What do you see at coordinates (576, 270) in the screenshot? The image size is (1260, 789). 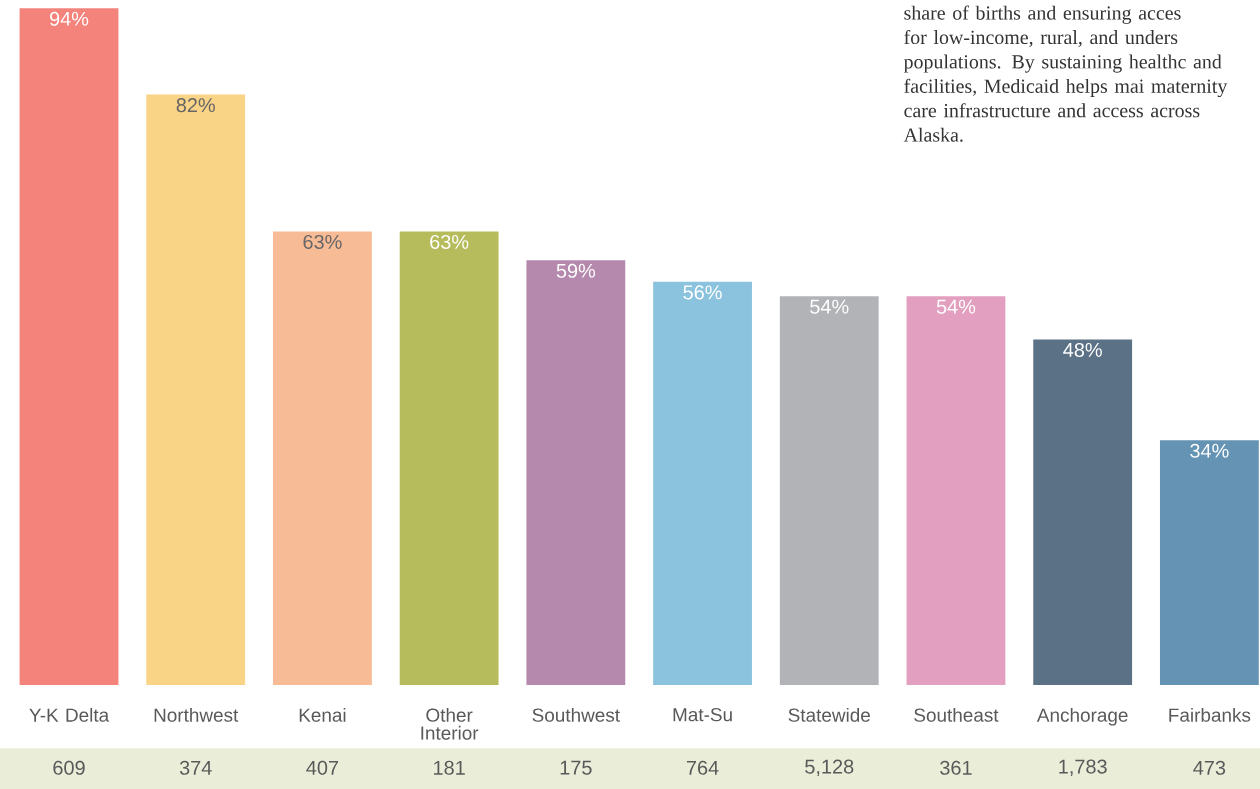 I see `data-label: 59%` at bounding box center [576, 270].